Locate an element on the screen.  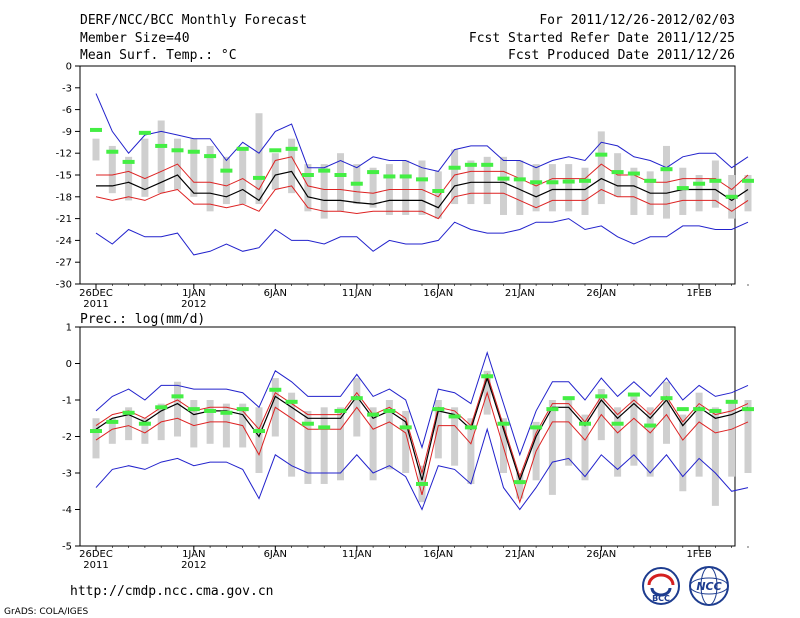
precipitation-xtick-label: 11JAN is located at coordinates (357, 554).